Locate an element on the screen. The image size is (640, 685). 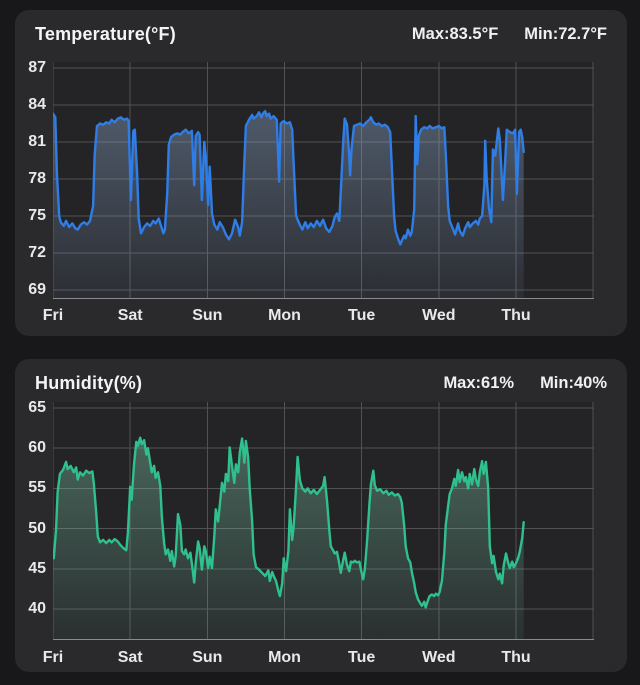
y-tick-label: 40 is located at coordinates (37, 608).